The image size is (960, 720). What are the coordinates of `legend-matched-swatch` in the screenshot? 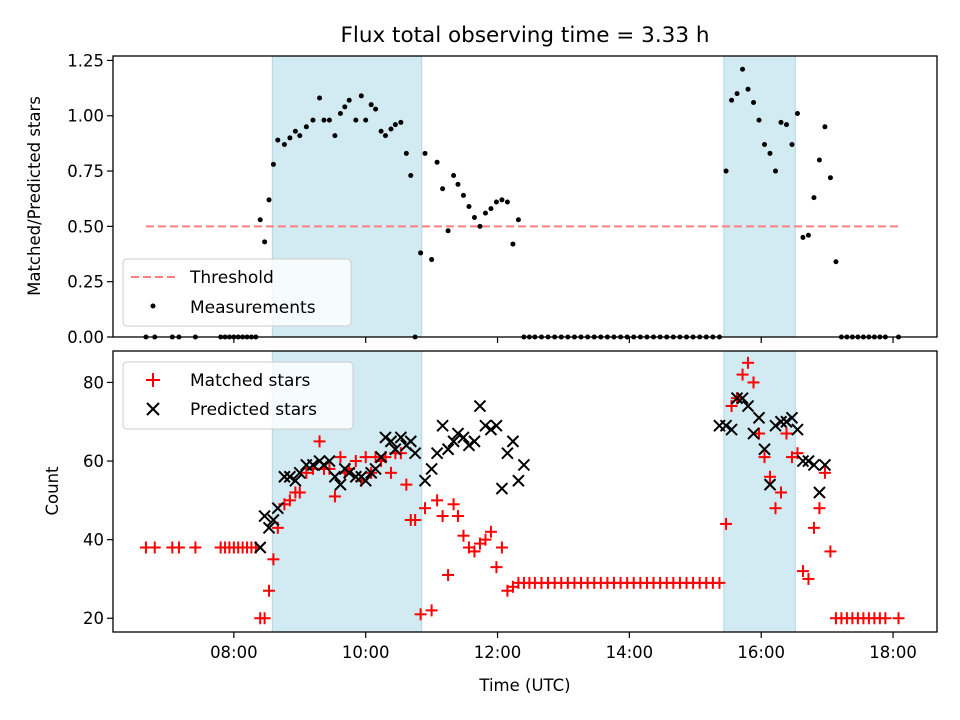 It's located at (153, 380).